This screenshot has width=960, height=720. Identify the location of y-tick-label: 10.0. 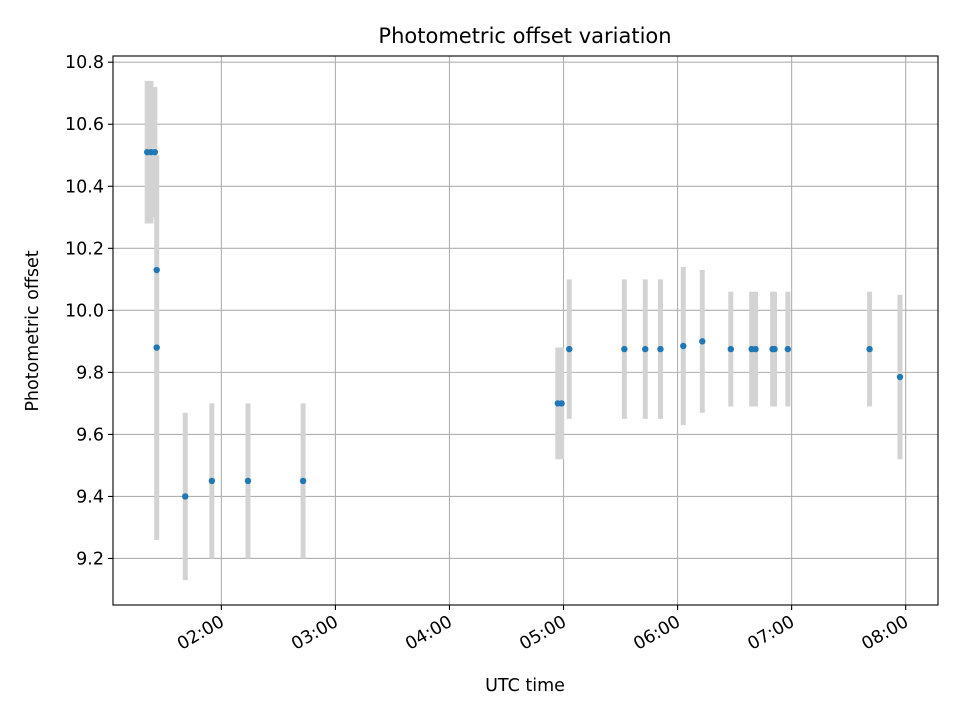
(84, 311).